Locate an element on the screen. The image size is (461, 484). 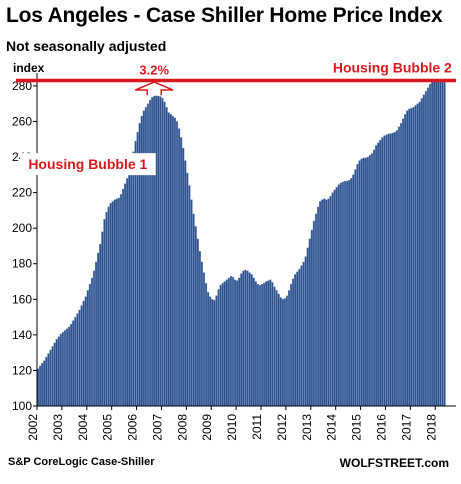
x-tick-label: 2007 is located at coordinates (157, 427).